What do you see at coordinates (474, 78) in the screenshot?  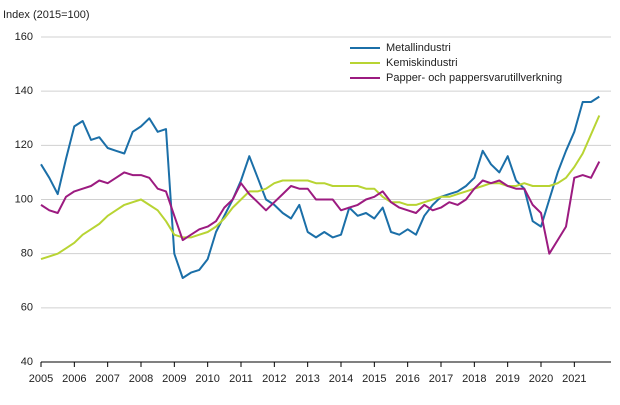 I see `legend-label: Papper- och pappersvarutillverkning` at bounding box center [474, 78].